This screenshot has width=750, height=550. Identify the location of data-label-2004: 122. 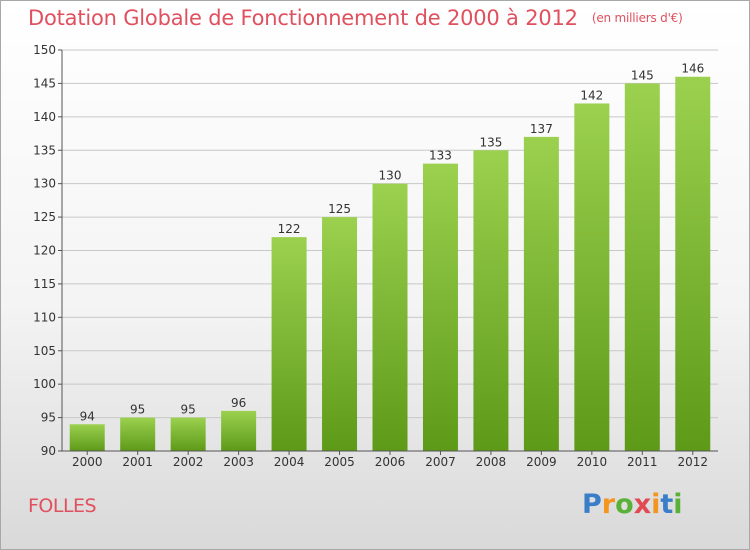
(289, 229).